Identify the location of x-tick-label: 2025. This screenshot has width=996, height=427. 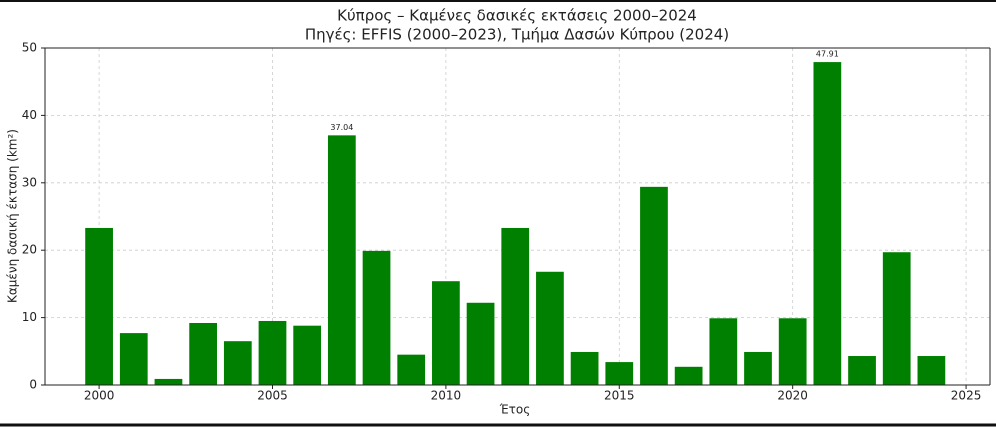
(966, 396).